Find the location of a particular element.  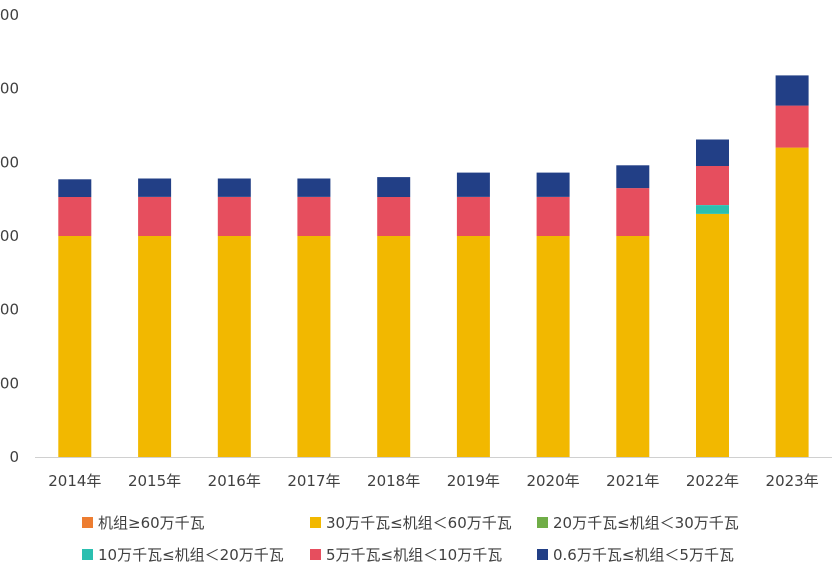

x-tick-label: 2021年 is located at coordinates (632, 481).